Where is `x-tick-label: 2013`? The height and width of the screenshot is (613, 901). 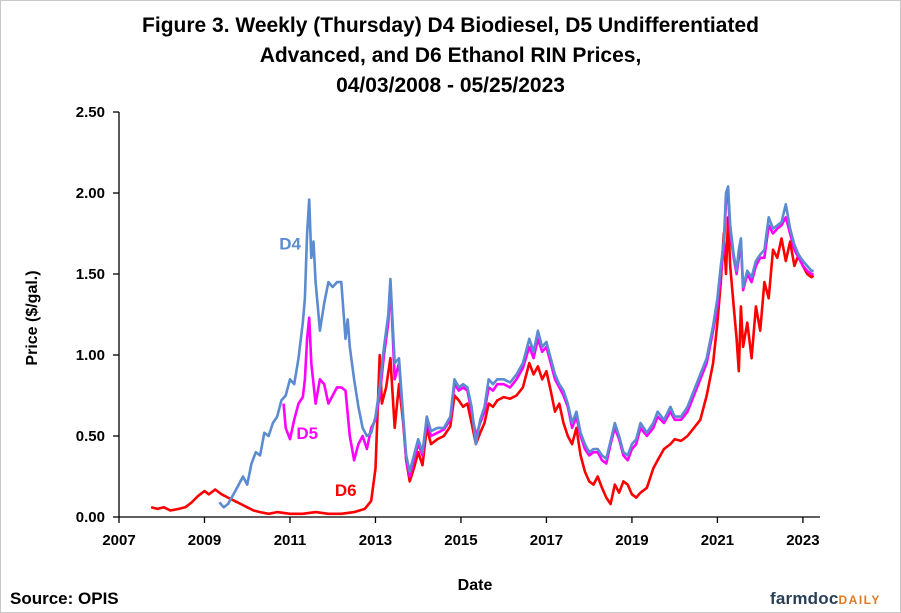
x-tick-label: 2013 is located at coordinates (375, 540).